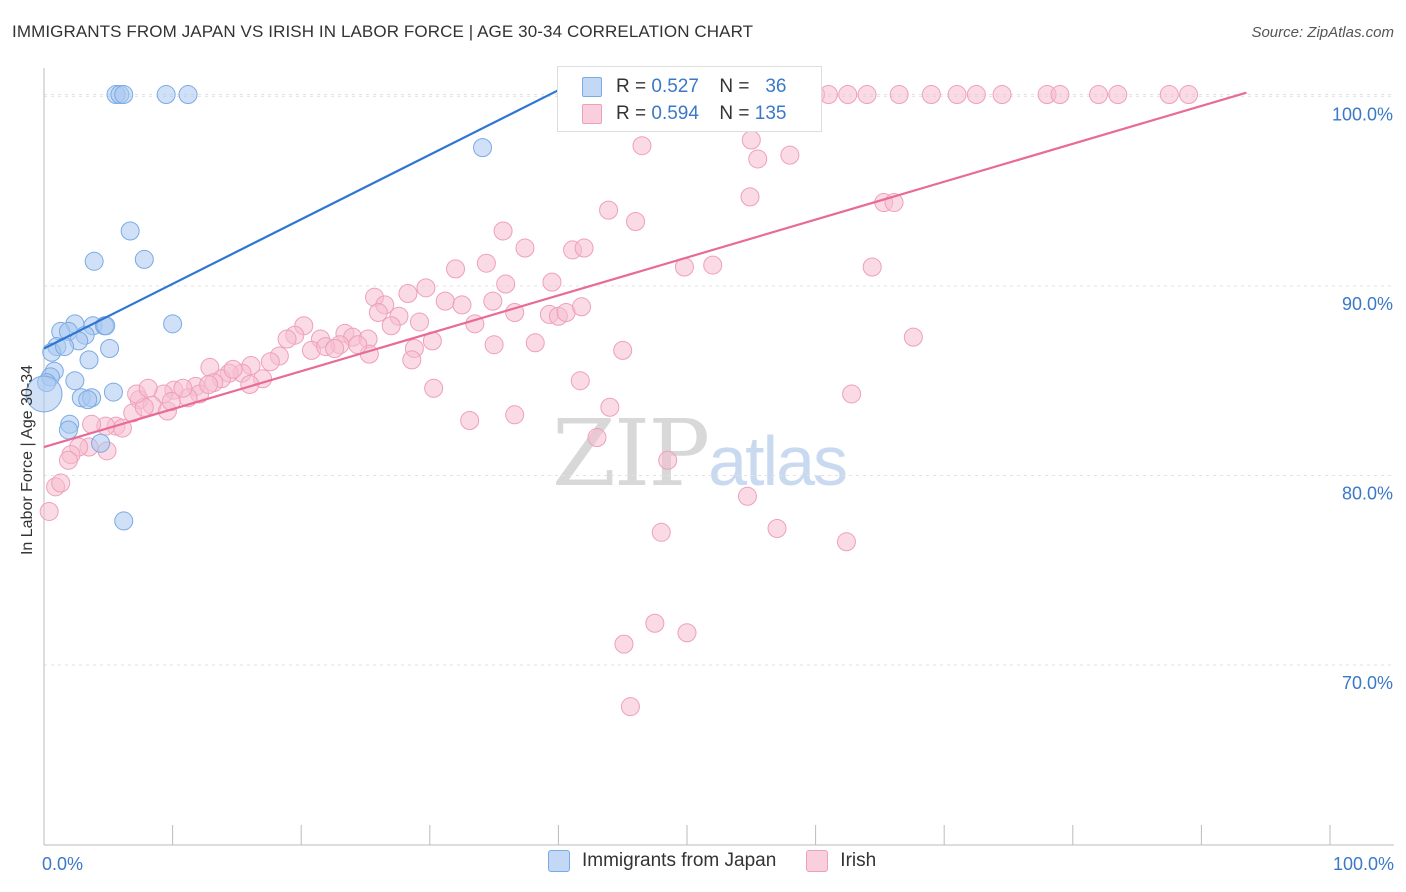  What do you see at coordinates (304, 217) in the screenshot?
I see `japan-trend-line` at bounding box center [304, 217].